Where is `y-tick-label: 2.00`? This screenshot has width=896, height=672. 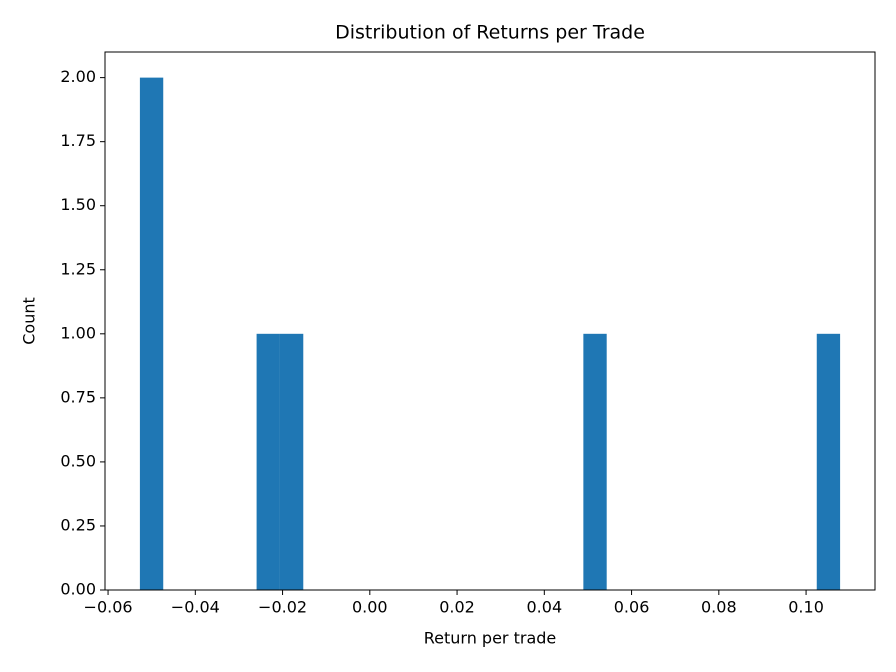
y-tick-label: 2.00 is located at coordinates (78, 76).